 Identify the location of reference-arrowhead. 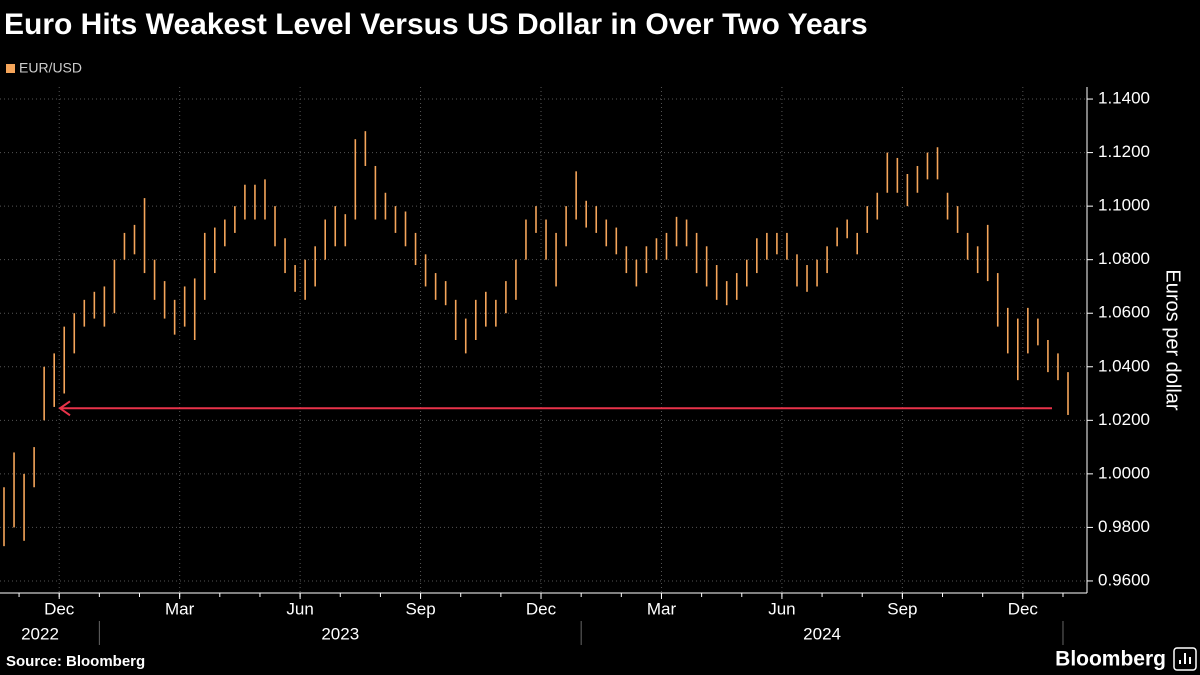
(64, 408).